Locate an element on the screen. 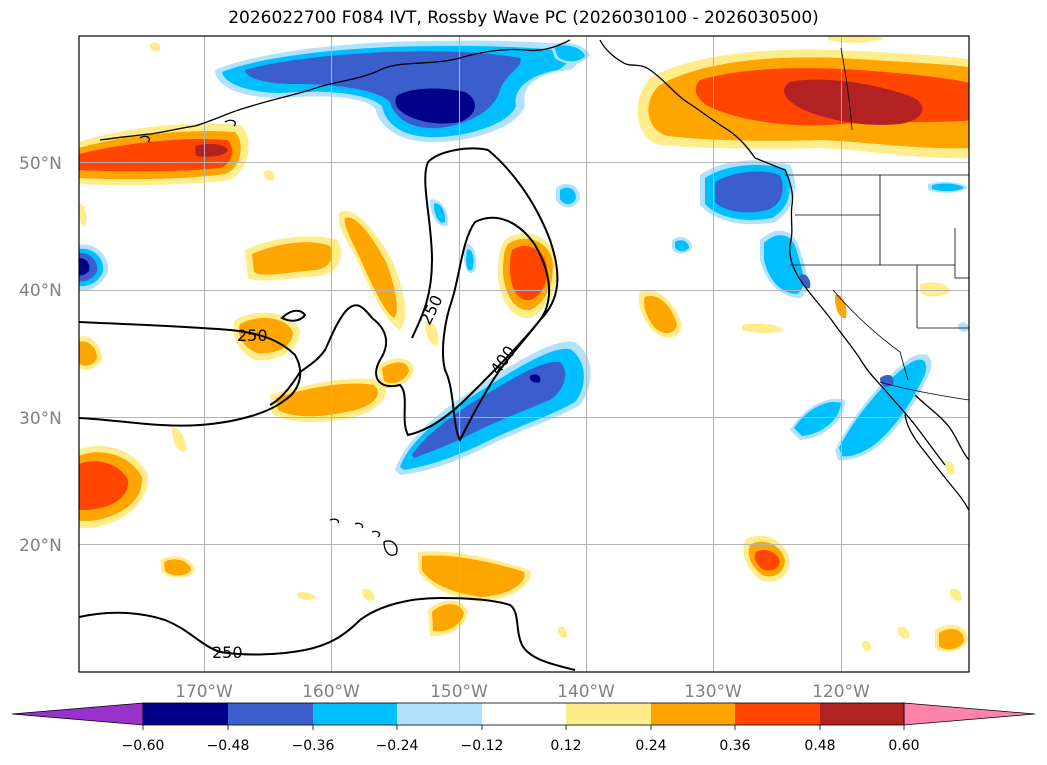 The width and height of the screenshot is (1047, 765). political-borders is located at coordinates (877, 224).